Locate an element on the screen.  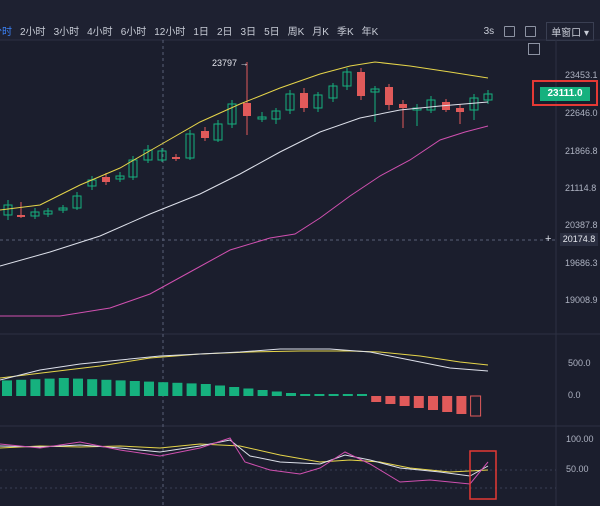
kdj-k-line is located at coordinates (244, 458).